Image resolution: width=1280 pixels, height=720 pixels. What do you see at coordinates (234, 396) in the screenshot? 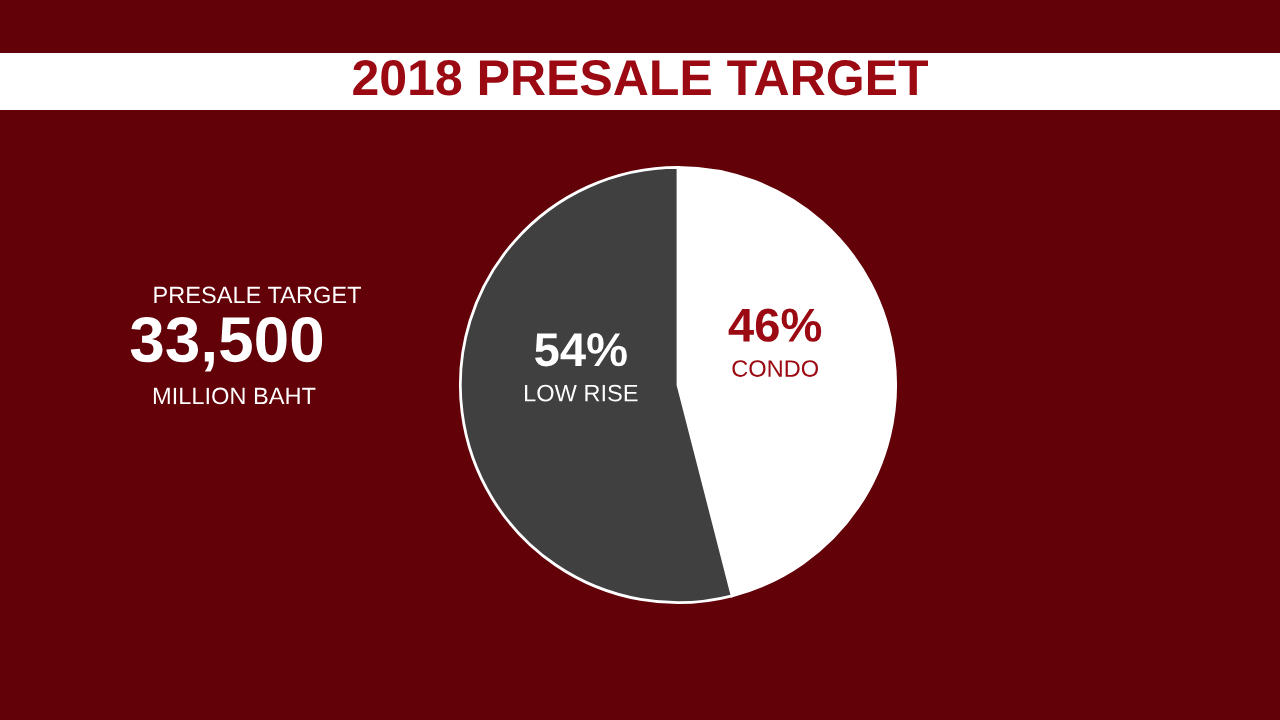
I see `text: MILLION BAHT` at bounding box center [234, 396].